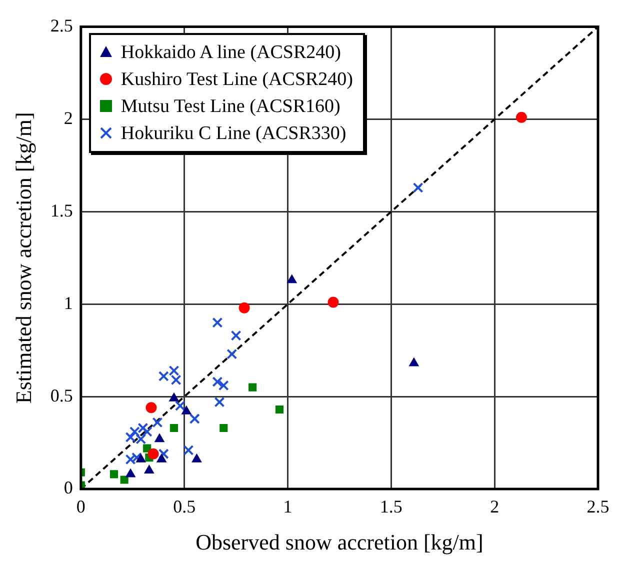  I want to click on x-tick-label: 1, so click(287, 506).